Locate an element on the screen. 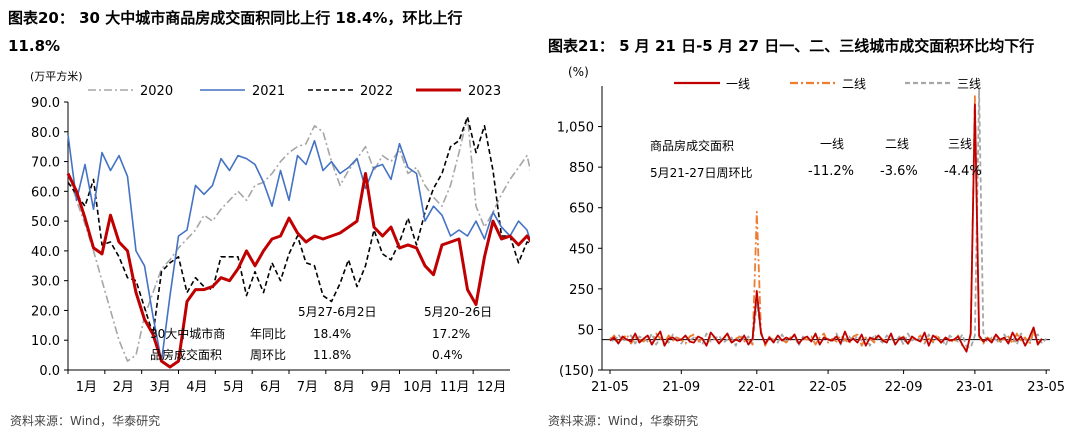 This screenshot has height=439, width=1080. left-y-tick-label: 60.0 is located at coordinates (45, 192).